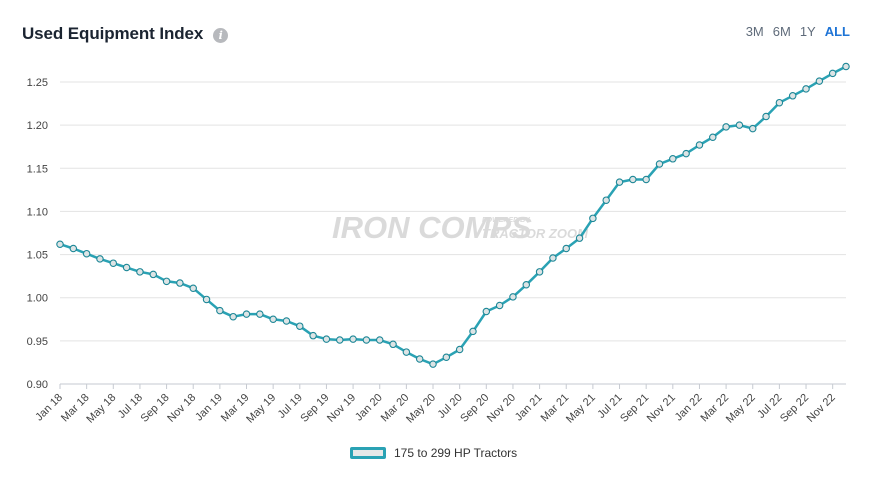 Image resolution: width=873 pixels, height=494 pixels. I want to click on x-tick-label: Nov 21, so click(661, 408).